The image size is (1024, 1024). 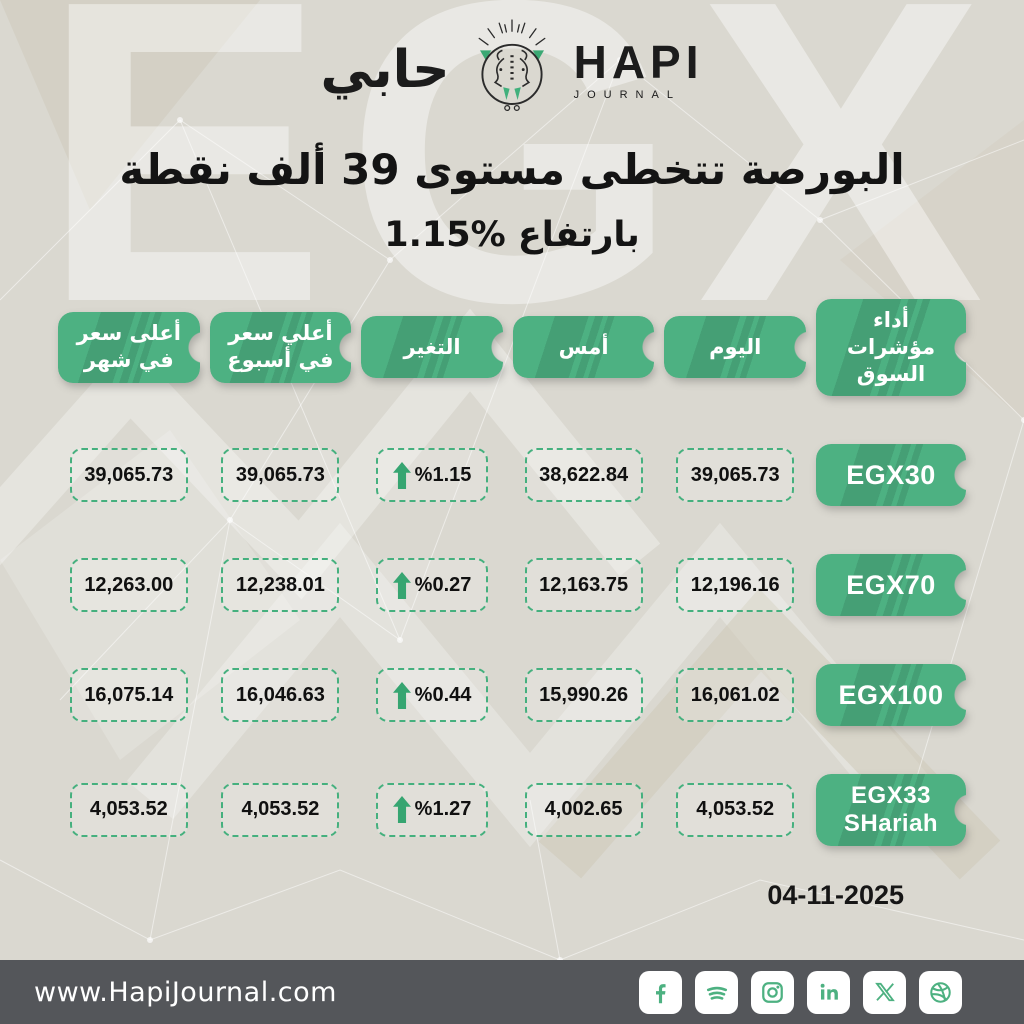 What do you see at coordinates (128, 585) in the screenshot?
I see `egx70-month-high-value: 12,263.00` at bounding box center [128, 585].